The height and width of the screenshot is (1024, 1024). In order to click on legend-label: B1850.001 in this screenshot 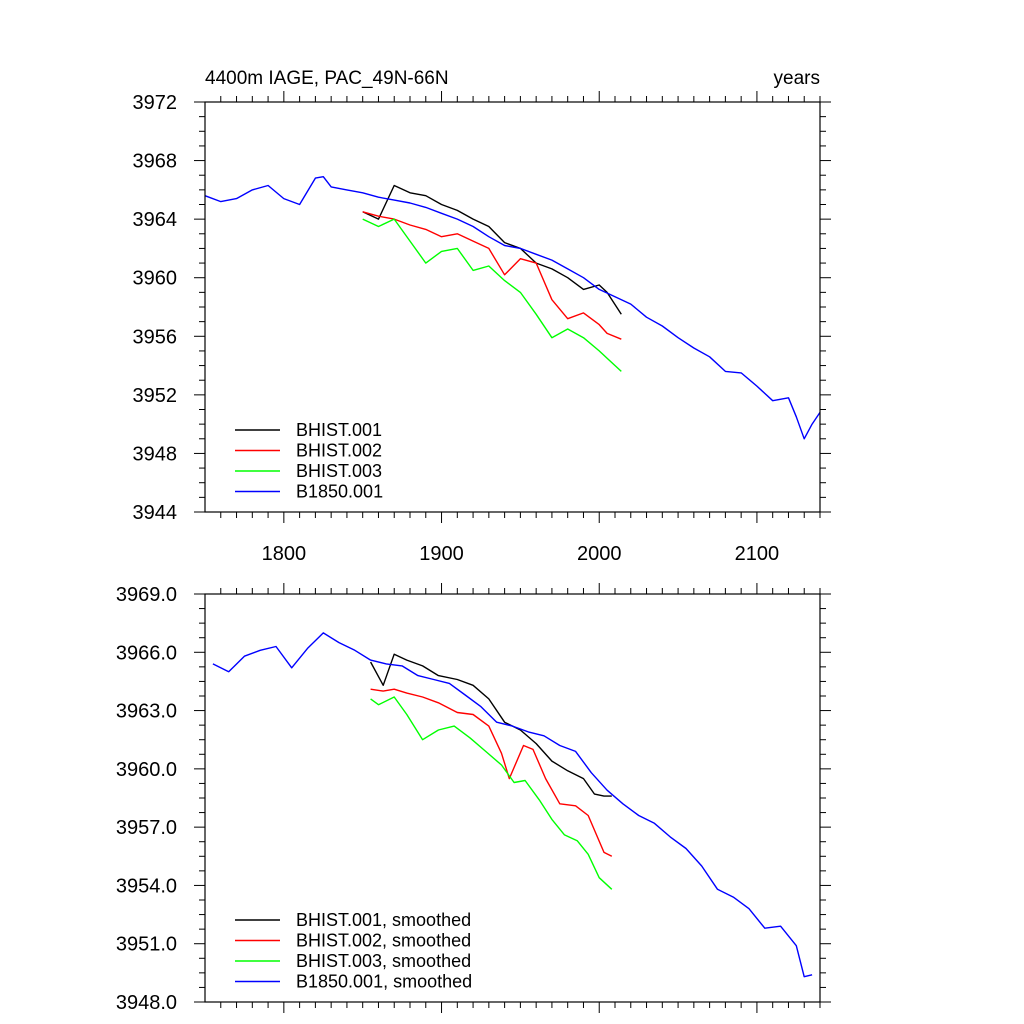, I will do `click(339, 492)`.